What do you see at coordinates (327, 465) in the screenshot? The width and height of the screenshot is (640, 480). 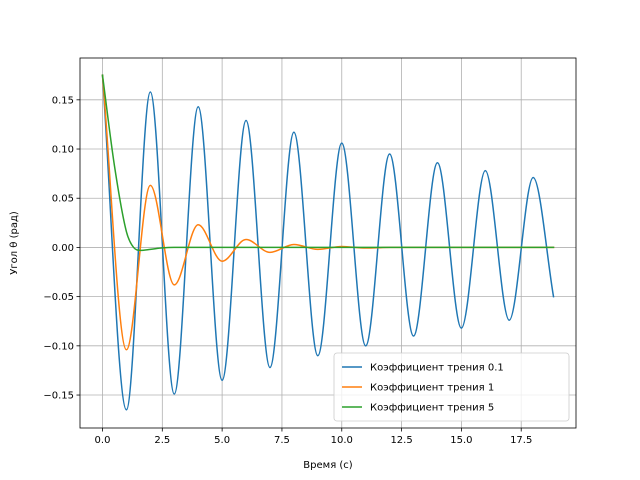 I see `x-axis-label: Время (с)` at bounding box center [327, 465].